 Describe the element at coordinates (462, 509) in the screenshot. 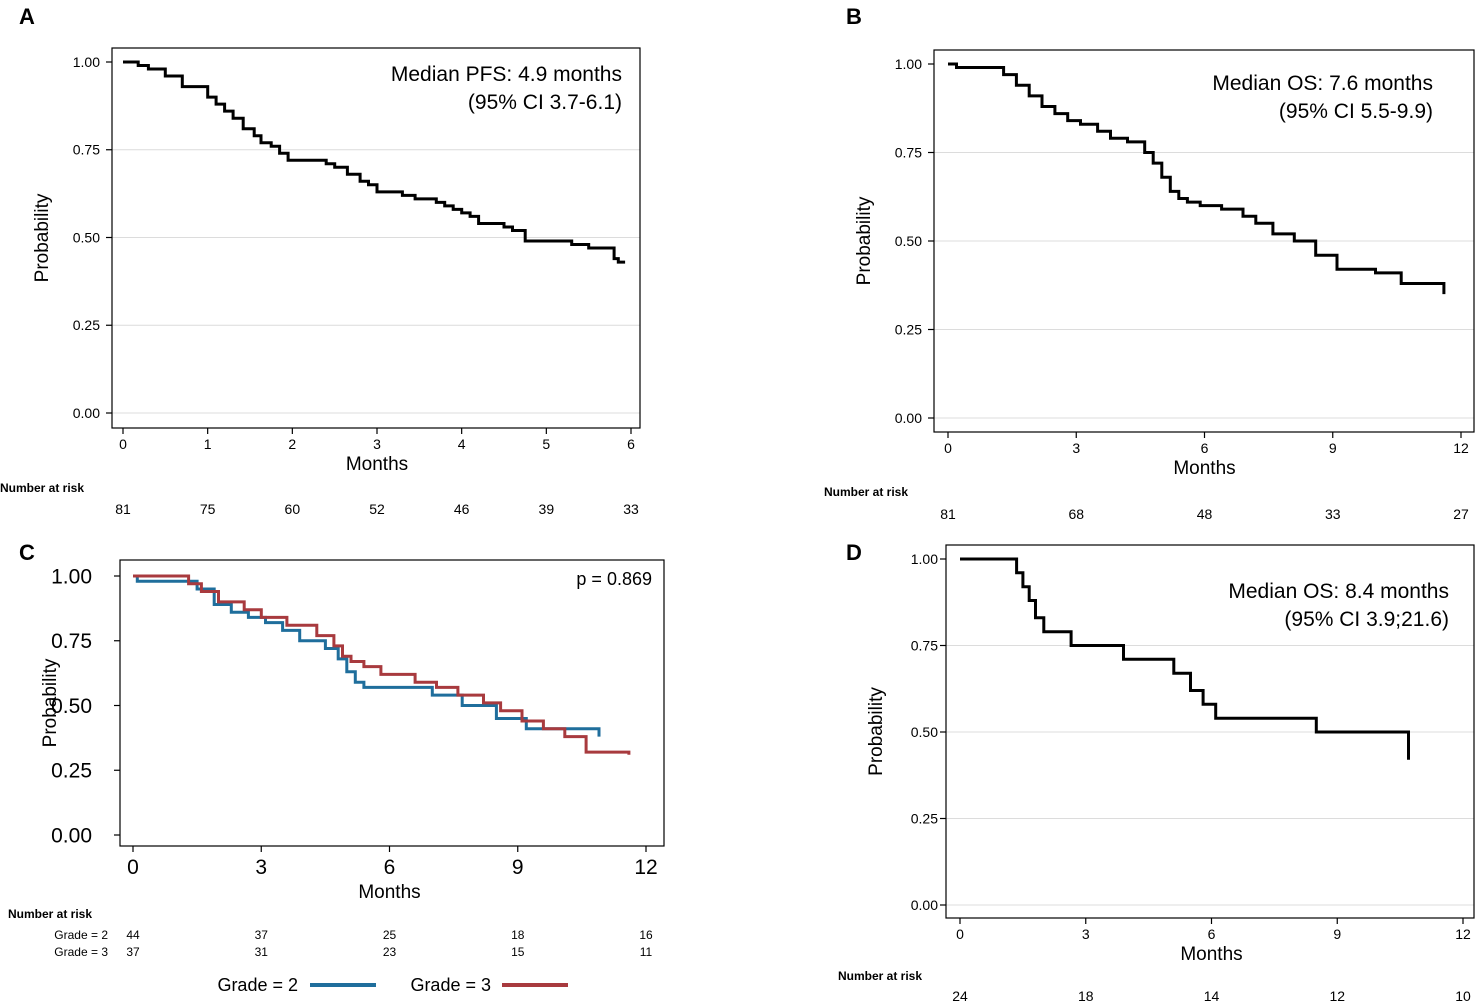

I see `risk-count: 46` at that location.